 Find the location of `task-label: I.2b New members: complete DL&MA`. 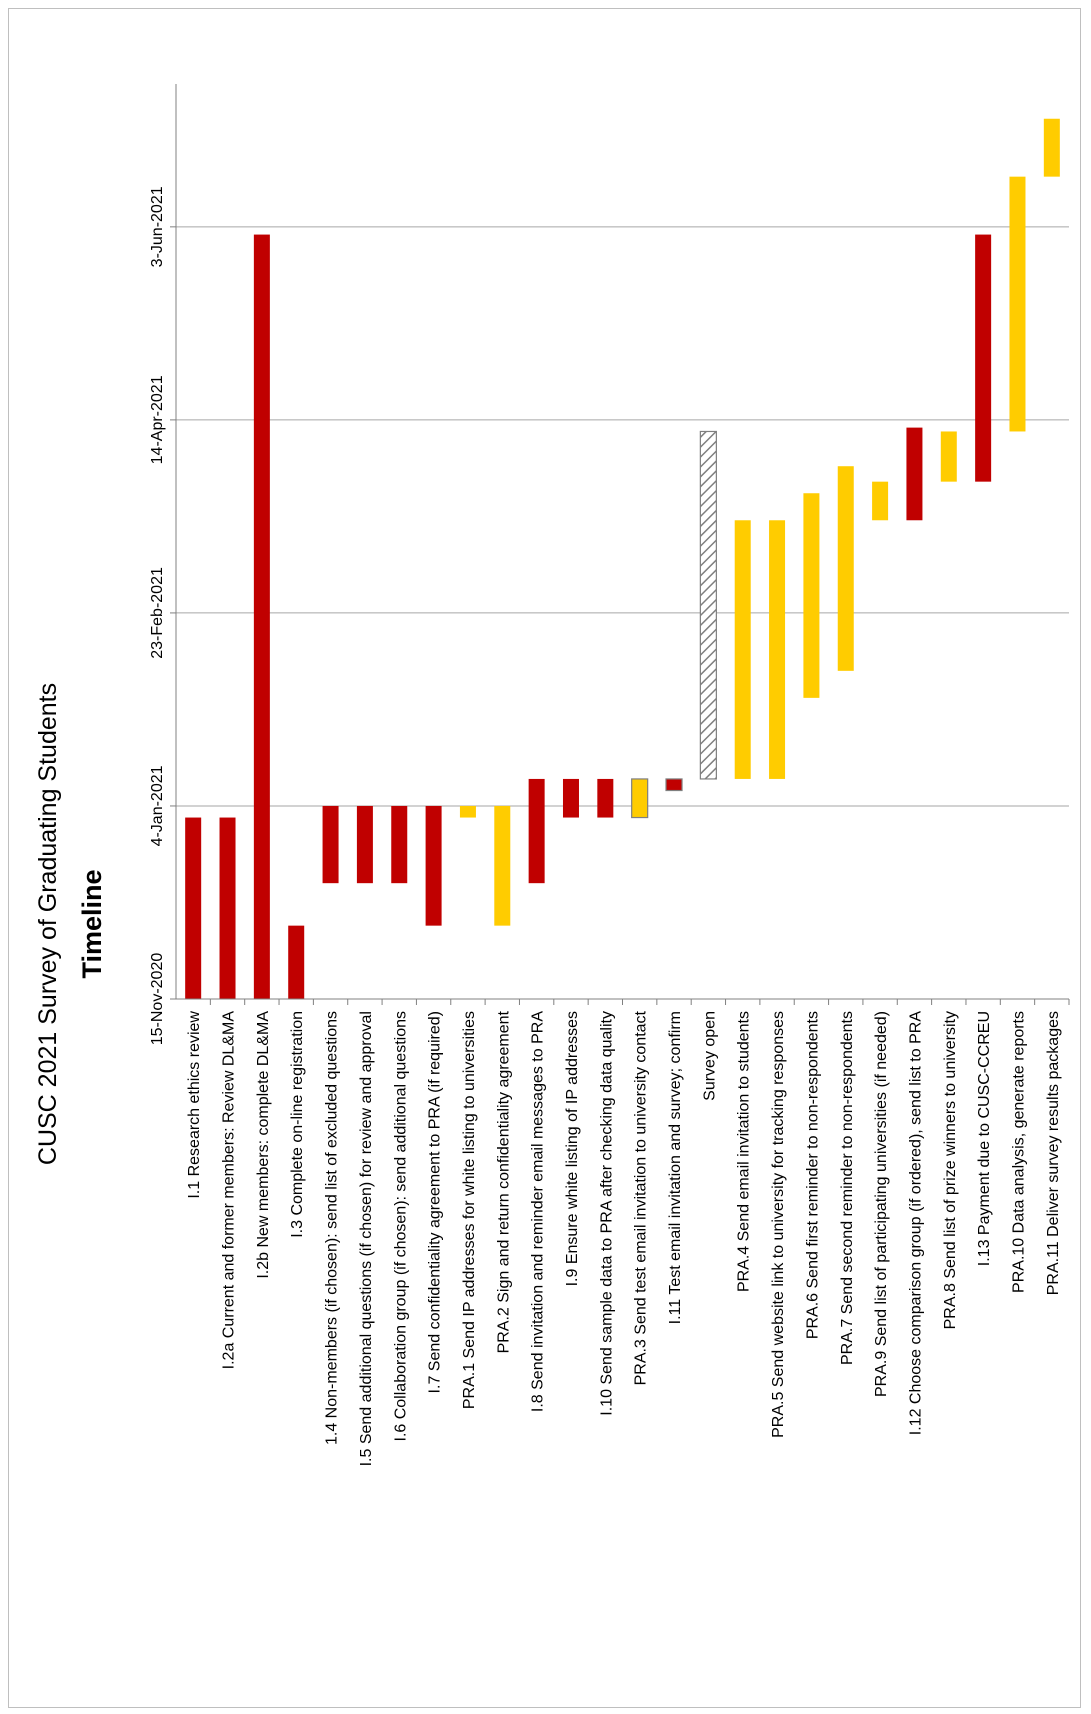

task-label: I.2b New members: complete DL&MA is located at coordinates (263, 1145).